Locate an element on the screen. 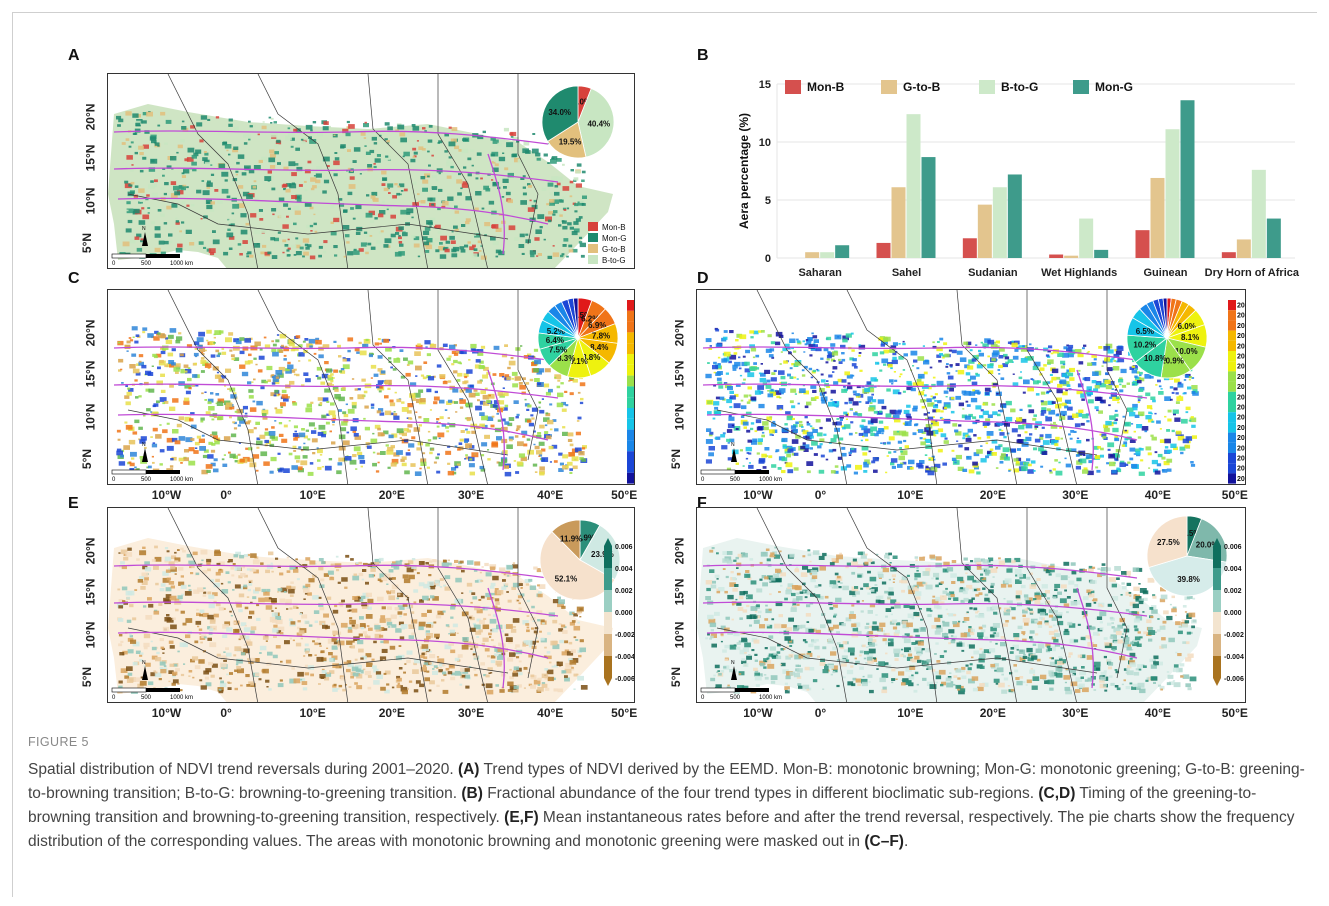  colorbar-tick: -0.006 is located at coordinates (1234, 679).